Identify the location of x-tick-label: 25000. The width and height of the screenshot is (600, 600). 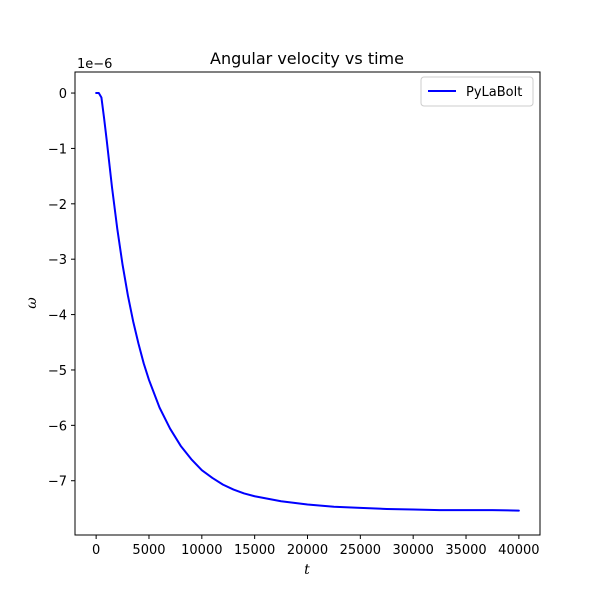
(360, 550).